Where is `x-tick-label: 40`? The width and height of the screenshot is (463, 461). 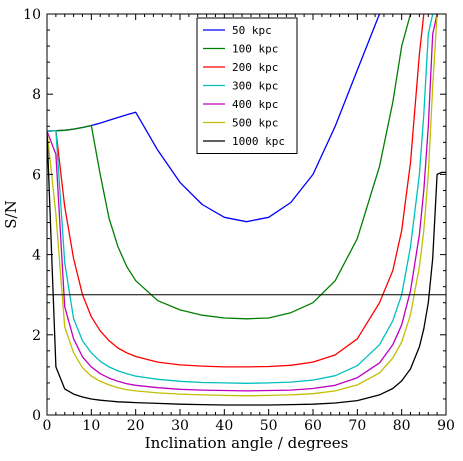
x-tick-label: 40 is located at coordinates (224, 426).